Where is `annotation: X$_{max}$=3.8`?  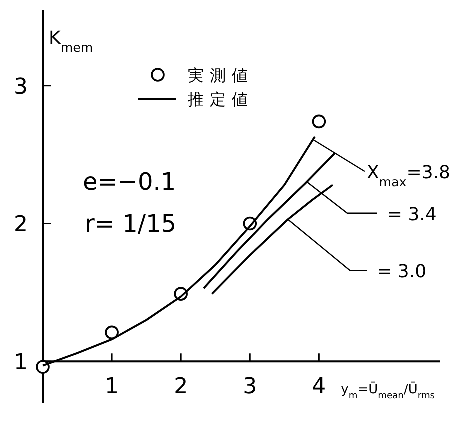
annotation: X$_{max}$=3.8 is located at coordinates (408, 176).